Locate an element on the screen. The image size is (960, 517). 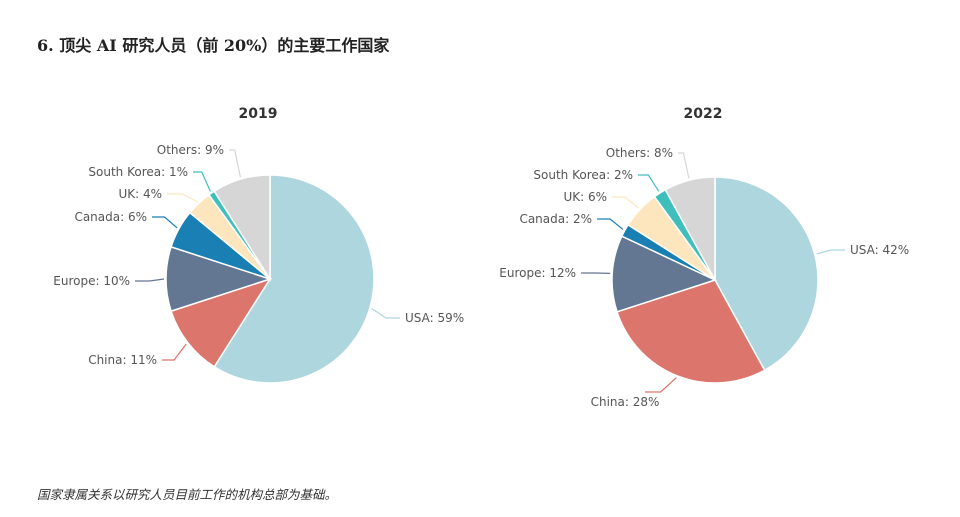
pie-slice-europe is located at coordinates (664, 274).